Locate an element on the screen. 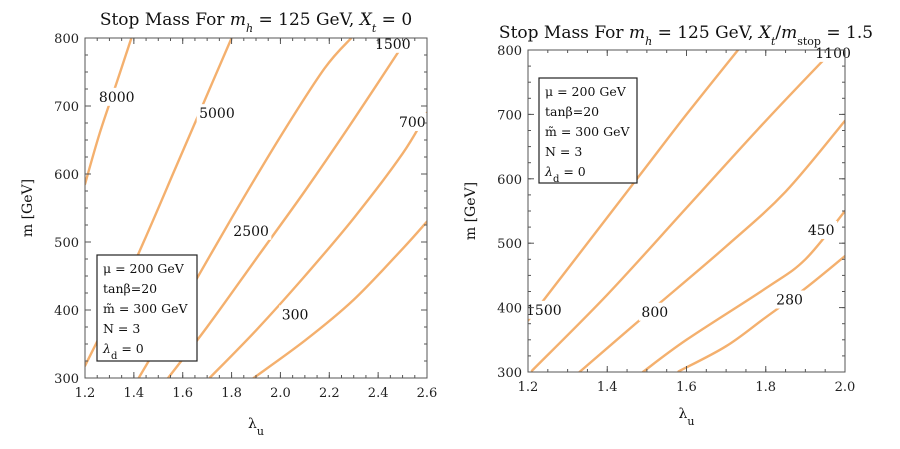  contour-label-1100: 1100 is located at coordinates (833, 54).